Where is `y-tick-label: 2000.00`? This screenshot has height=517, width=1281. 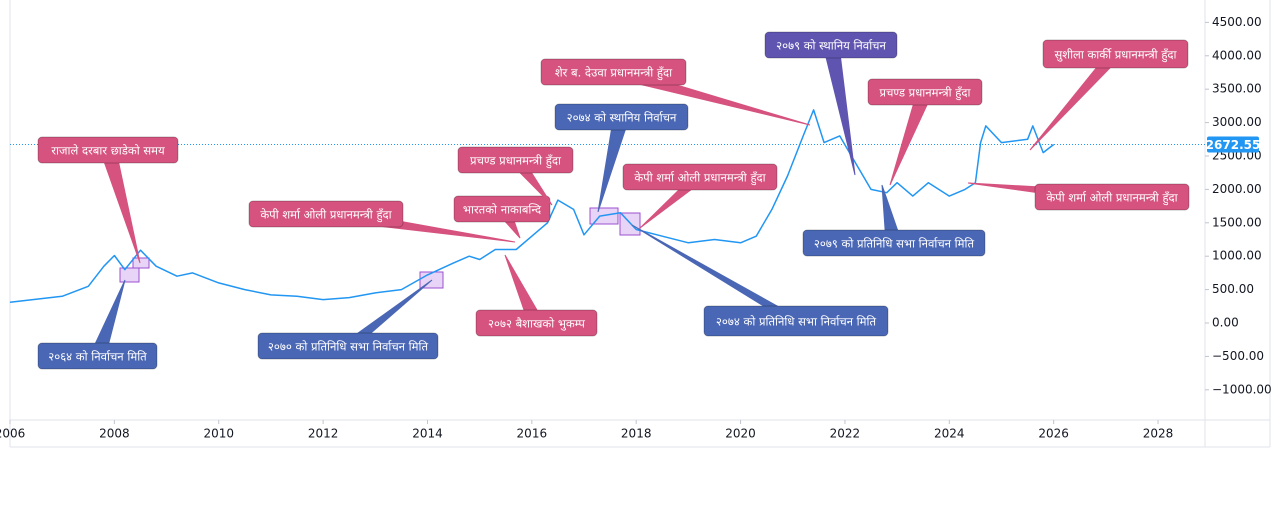 y-tick-label: 2000.00 is located at coordinates (1237, 189).